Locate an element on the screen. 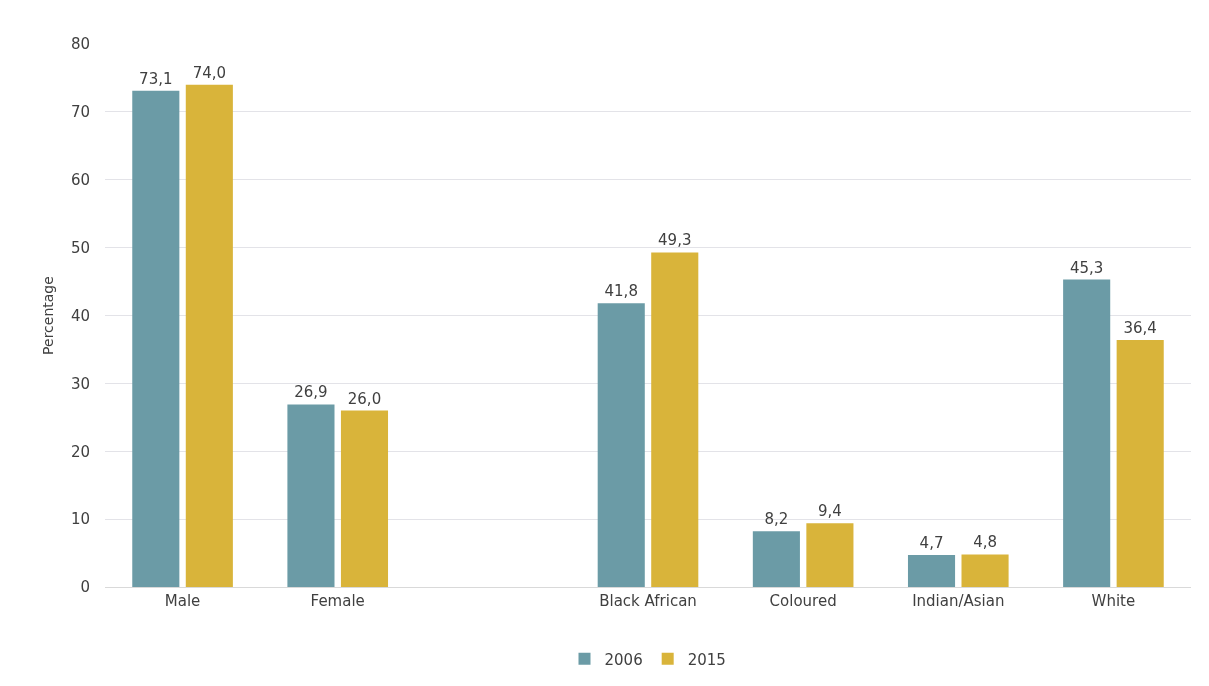  y-tick-label: 0 is located at coordinates (85, 587).